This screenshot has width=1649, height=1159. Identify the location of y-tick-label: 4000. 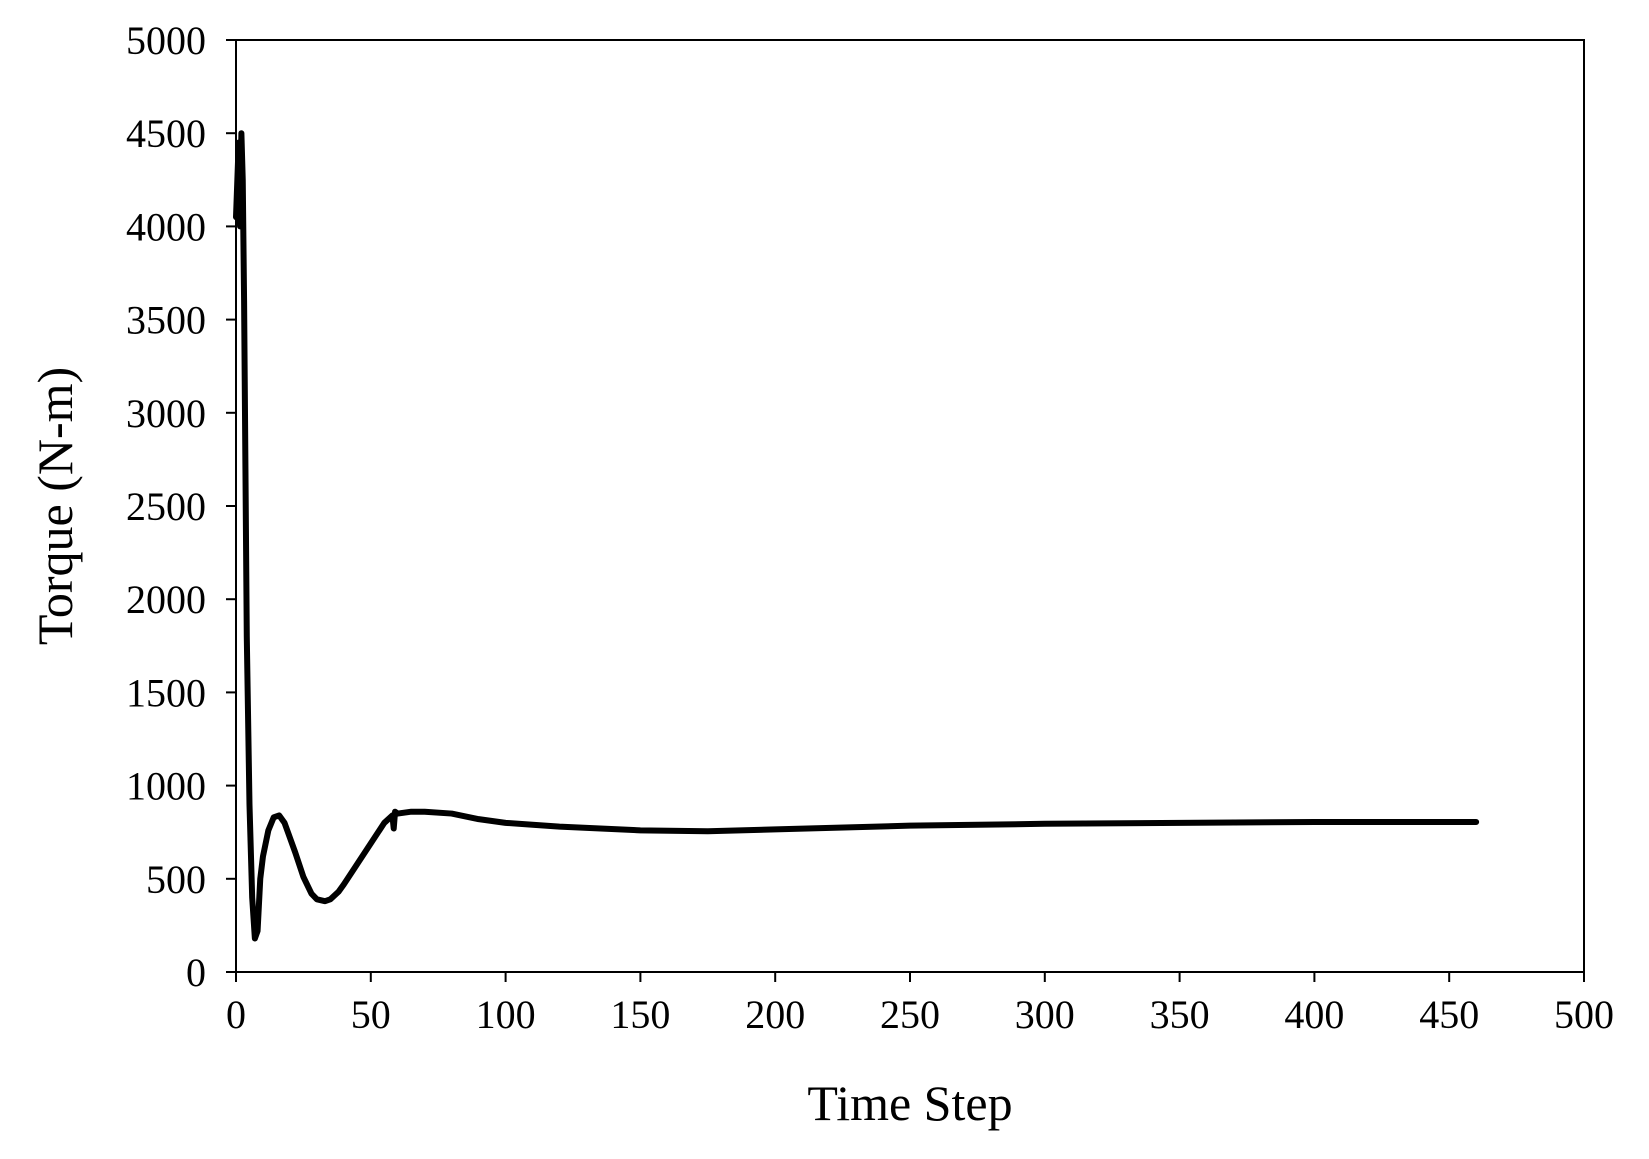
(166, 226).